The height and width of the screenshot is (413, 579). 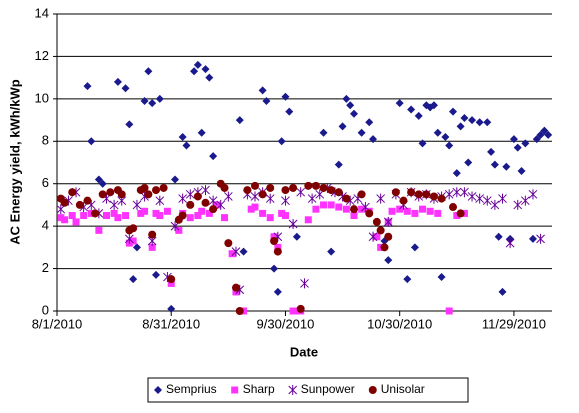 I want to click on y-tick-label: 12, so click(x=42, y=55).